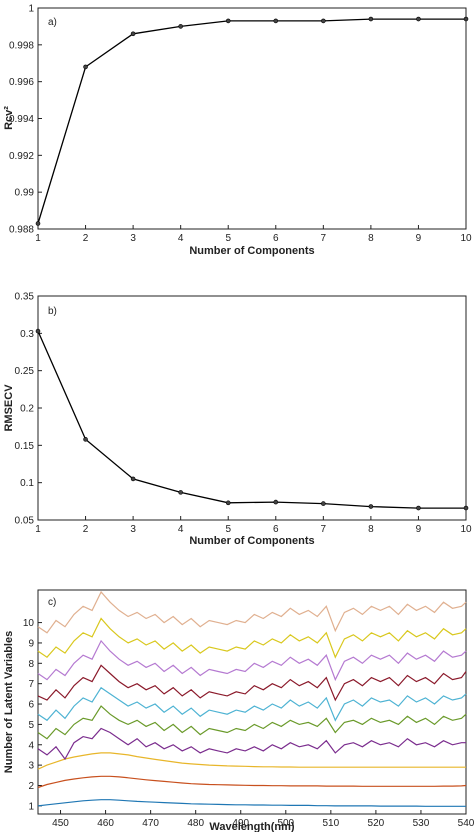 The image size is (474, 832). I want to click on y-tick-label: 8, so click(31, 664).